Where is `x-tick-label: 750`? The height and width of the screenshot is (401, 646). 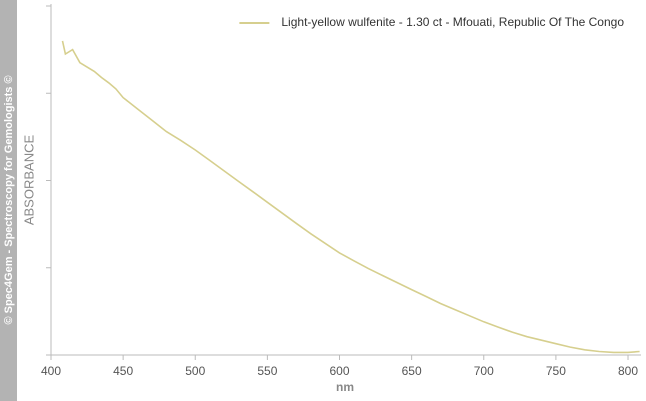 x-tick-label: 750 is located at coordinates (556, 371).